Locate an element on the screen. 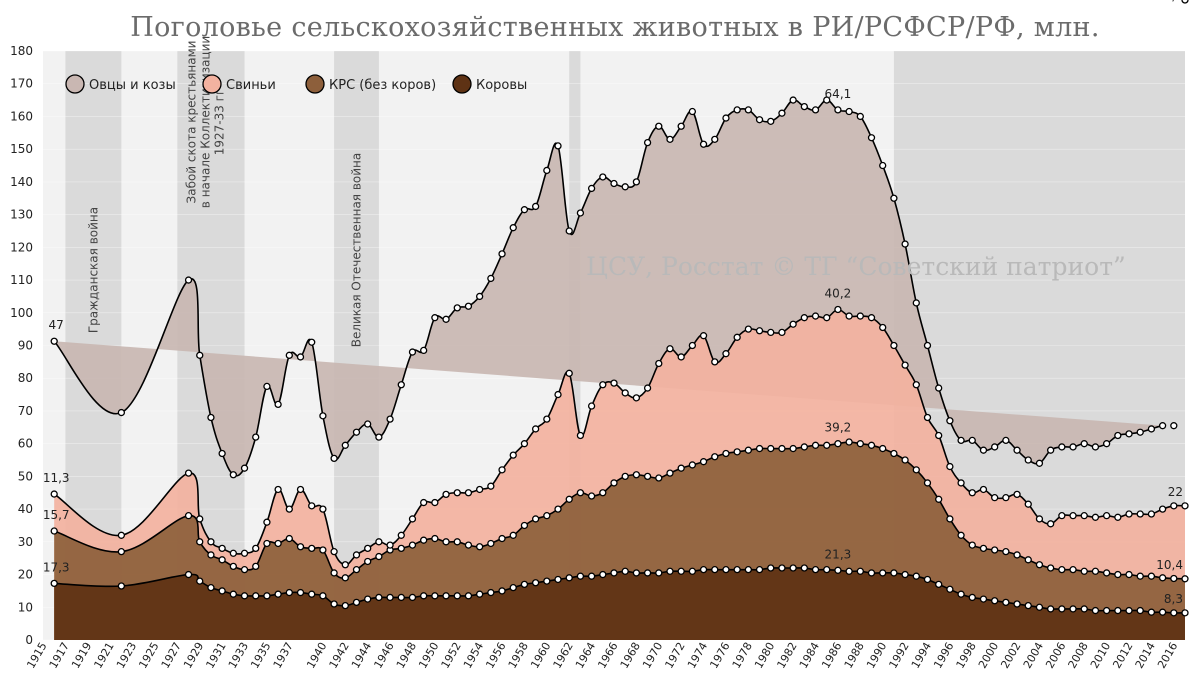 The height and width of the screenshot is (689, 1200). y-tick-label: 60 is located at coordinates (25, 444).